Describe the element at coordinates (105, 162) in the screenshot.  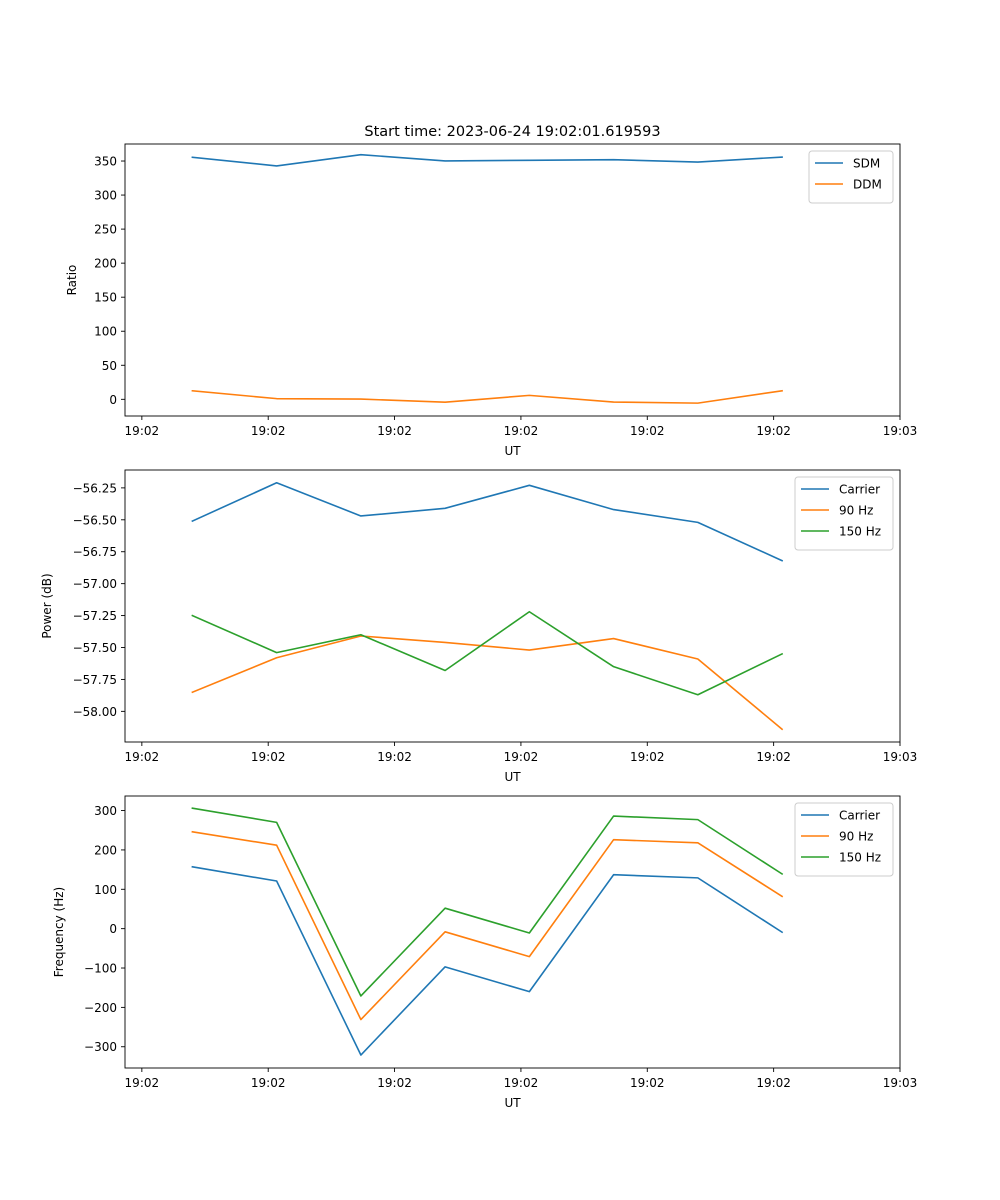
I see `y-tick-label: 350` at that location.